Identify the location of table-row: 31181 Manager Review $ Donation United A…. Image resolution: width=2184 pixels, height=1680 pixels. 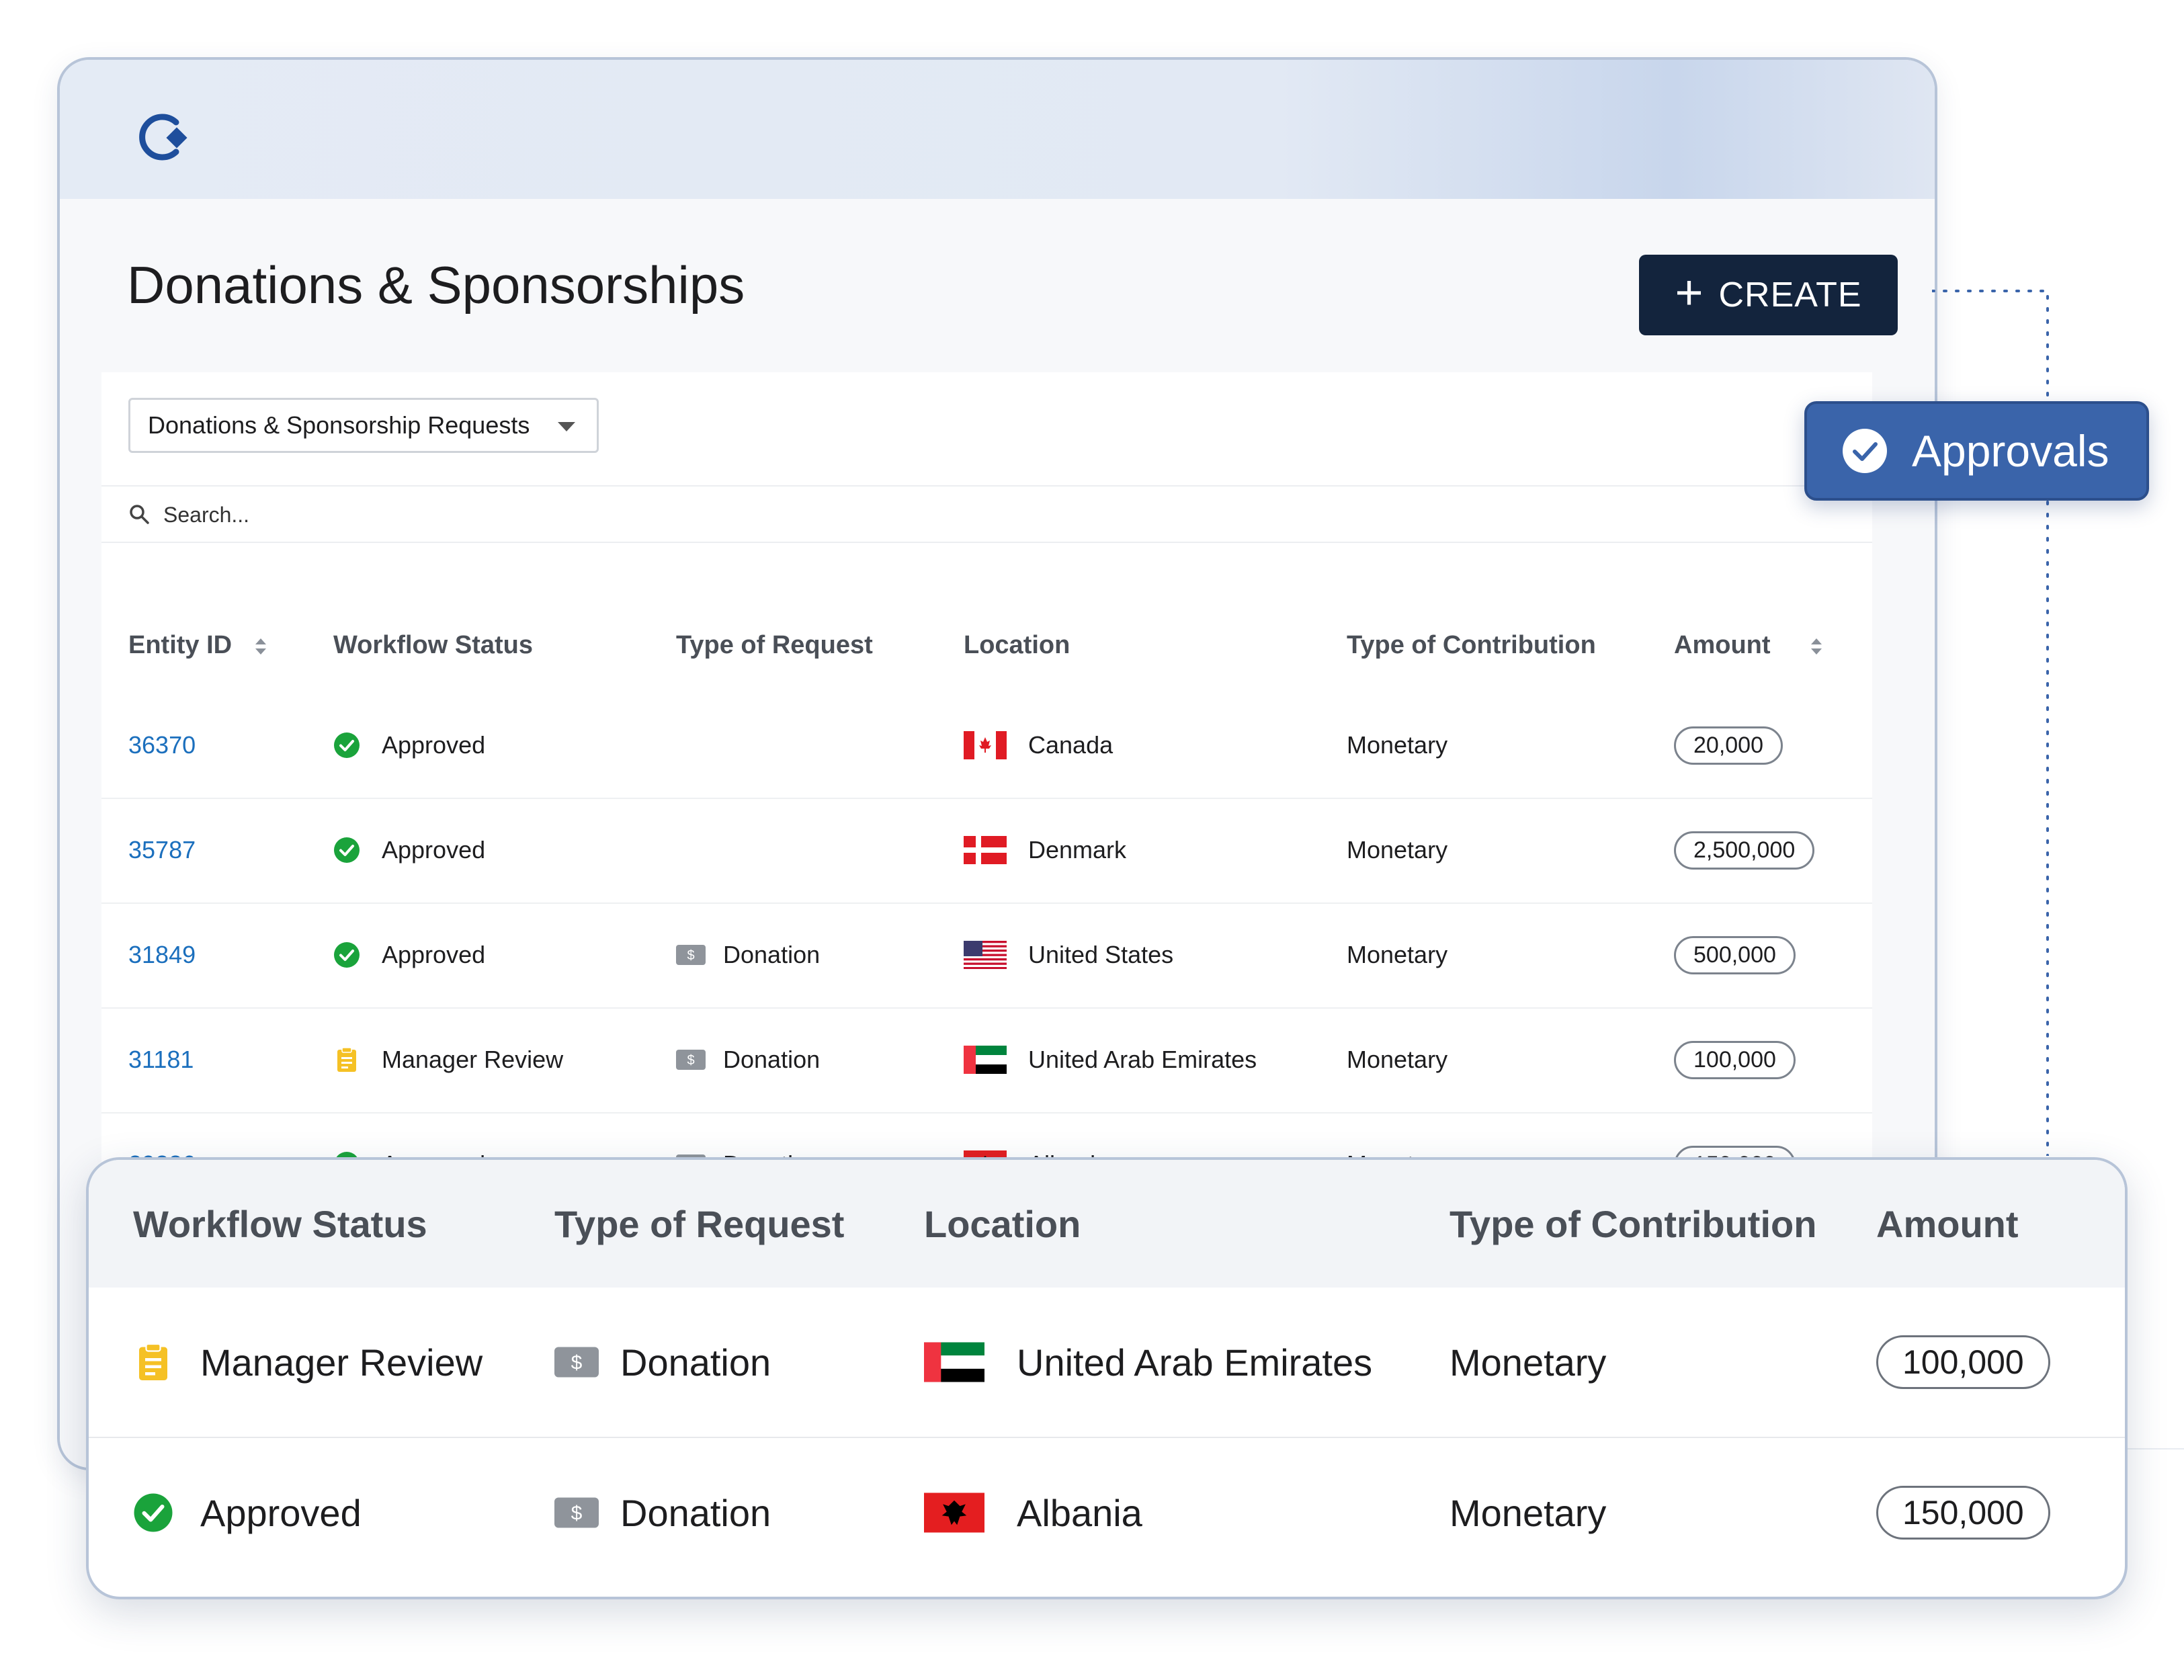
(987, 1060).